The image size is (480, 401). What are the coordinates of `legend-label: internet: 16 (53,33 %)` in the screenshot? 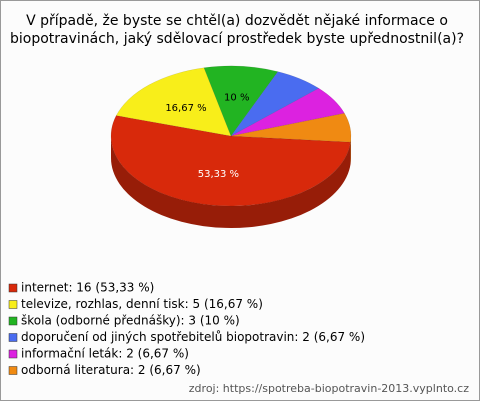 It's located at (87, 288).